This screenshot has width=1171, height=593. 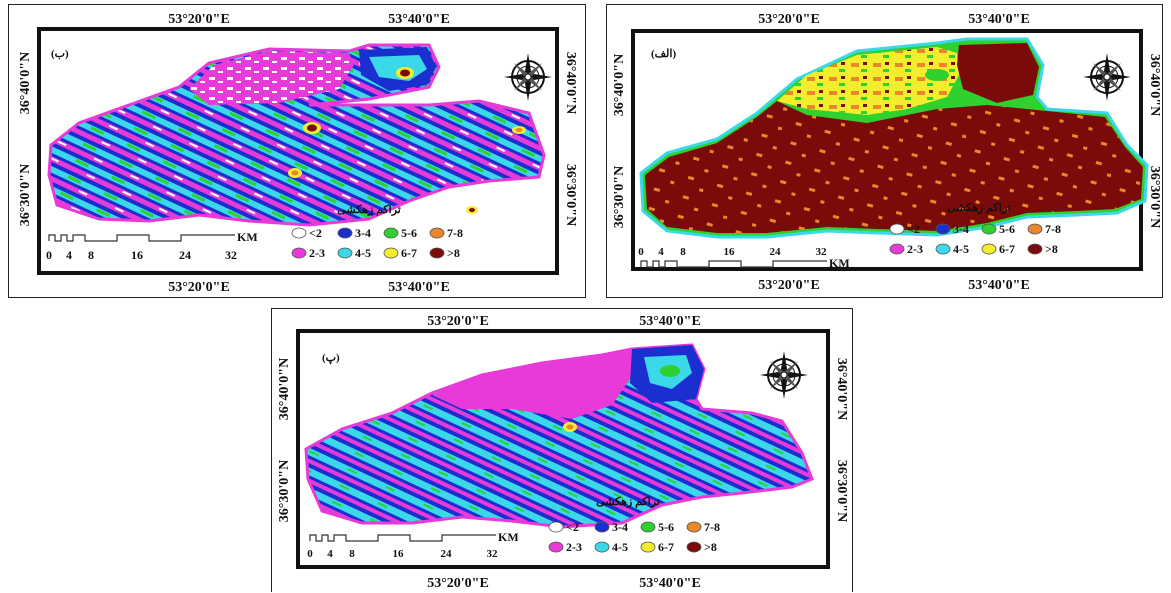 I want to click on watershed-density-map, so click(x=296, y=135).